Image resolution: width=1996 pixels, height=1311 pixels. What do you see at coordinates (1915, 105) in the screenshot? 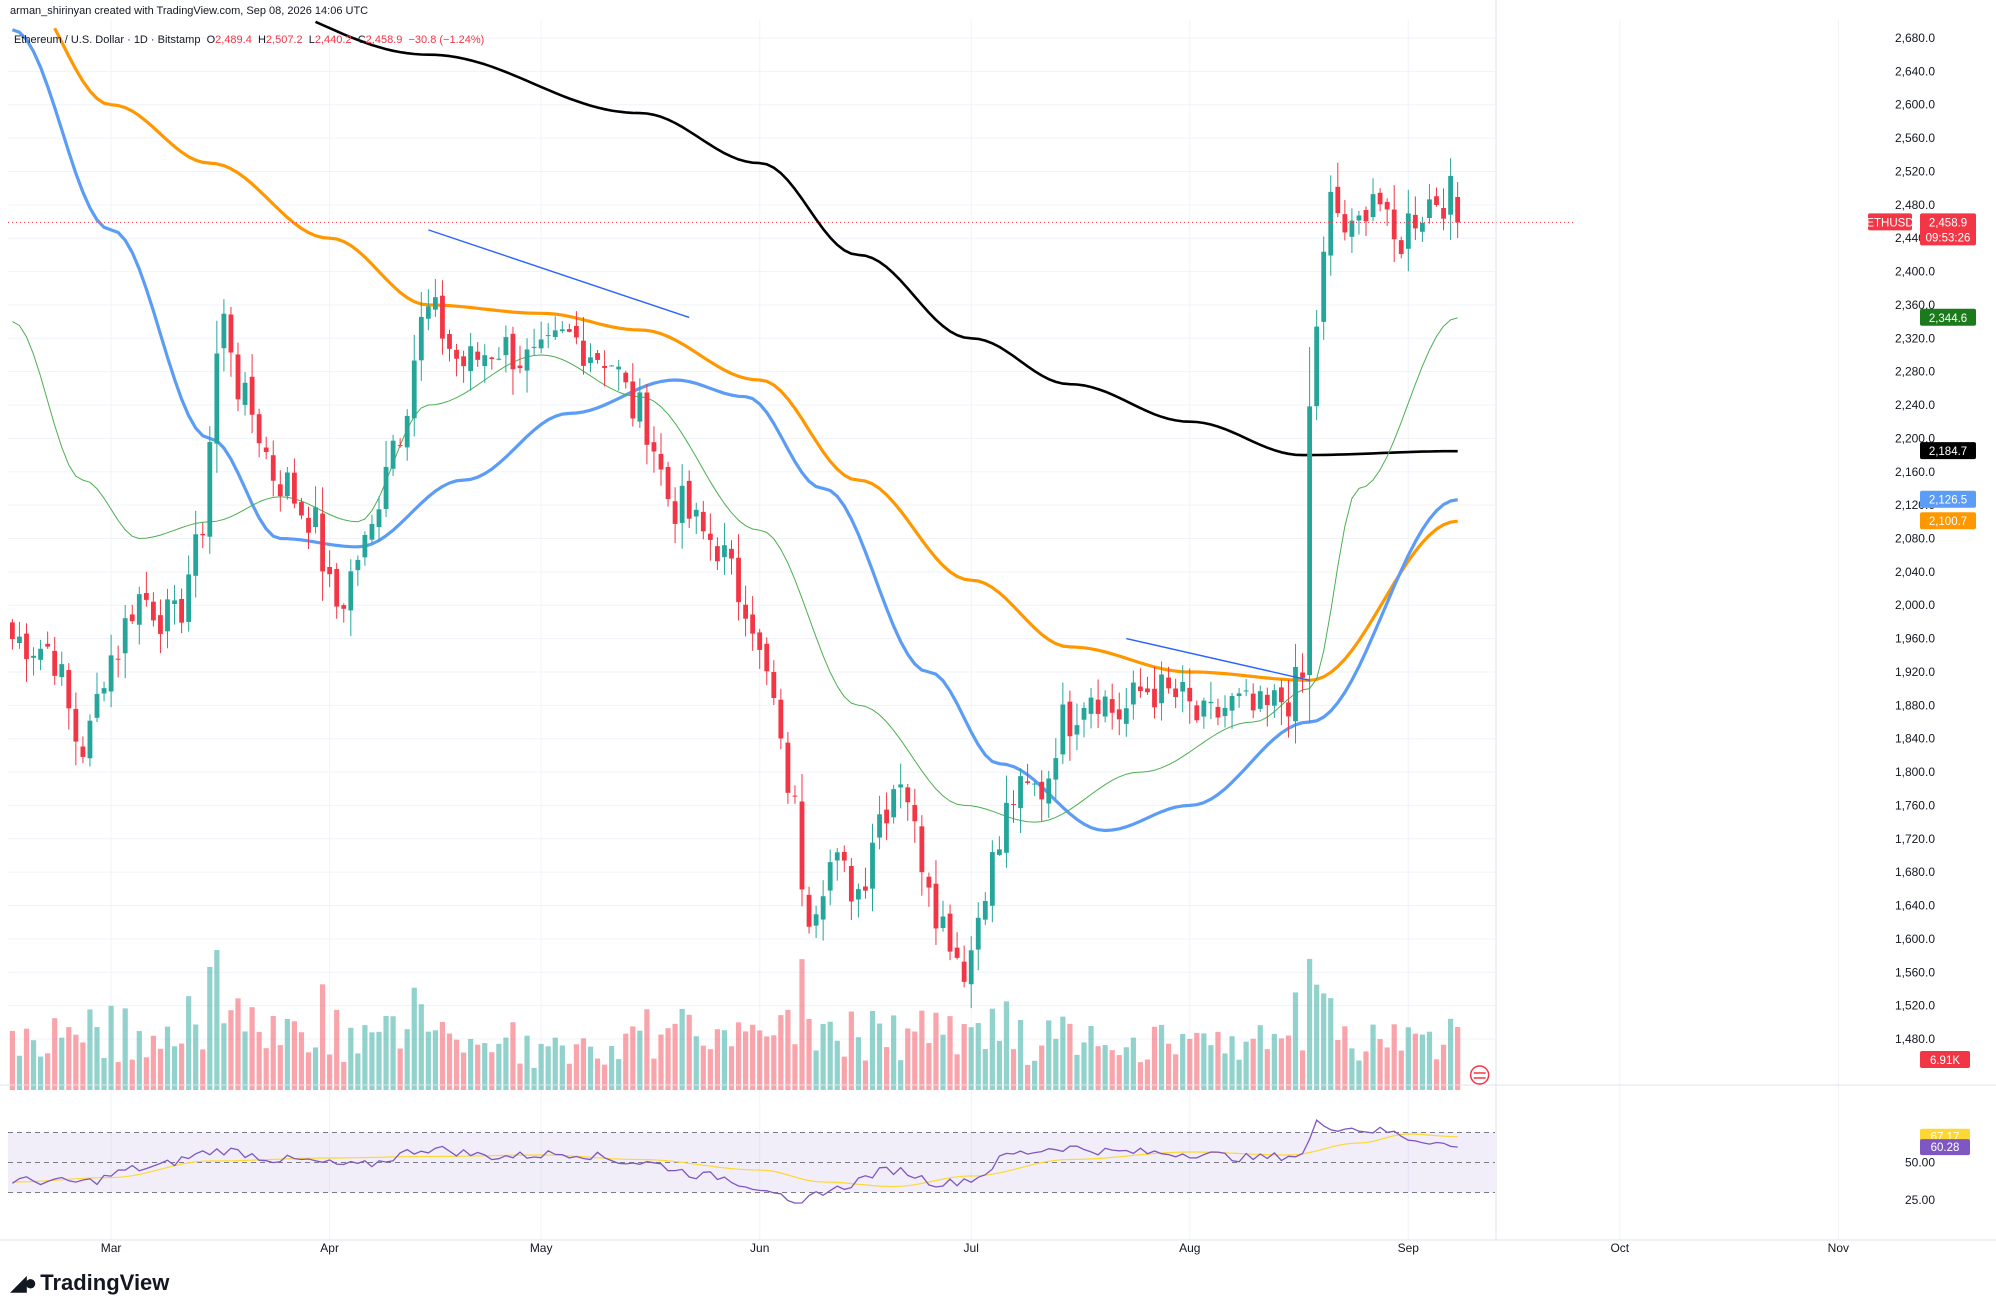
I see `price-tick-label: 2,600.0` at bounding box center [1915, 105].